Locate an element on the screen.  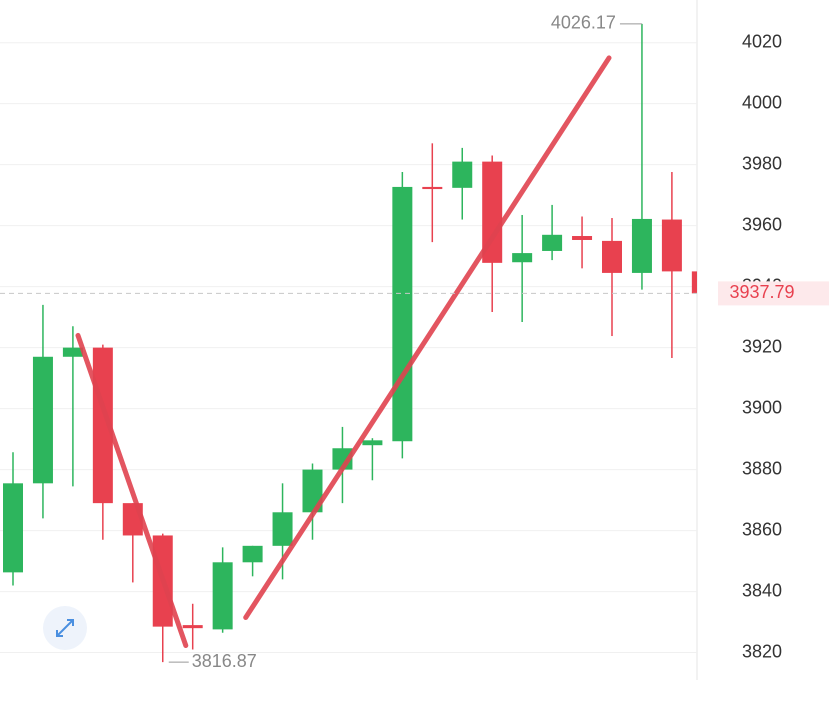
y-tick-label: 3860 is located at coordinates (762, 529).